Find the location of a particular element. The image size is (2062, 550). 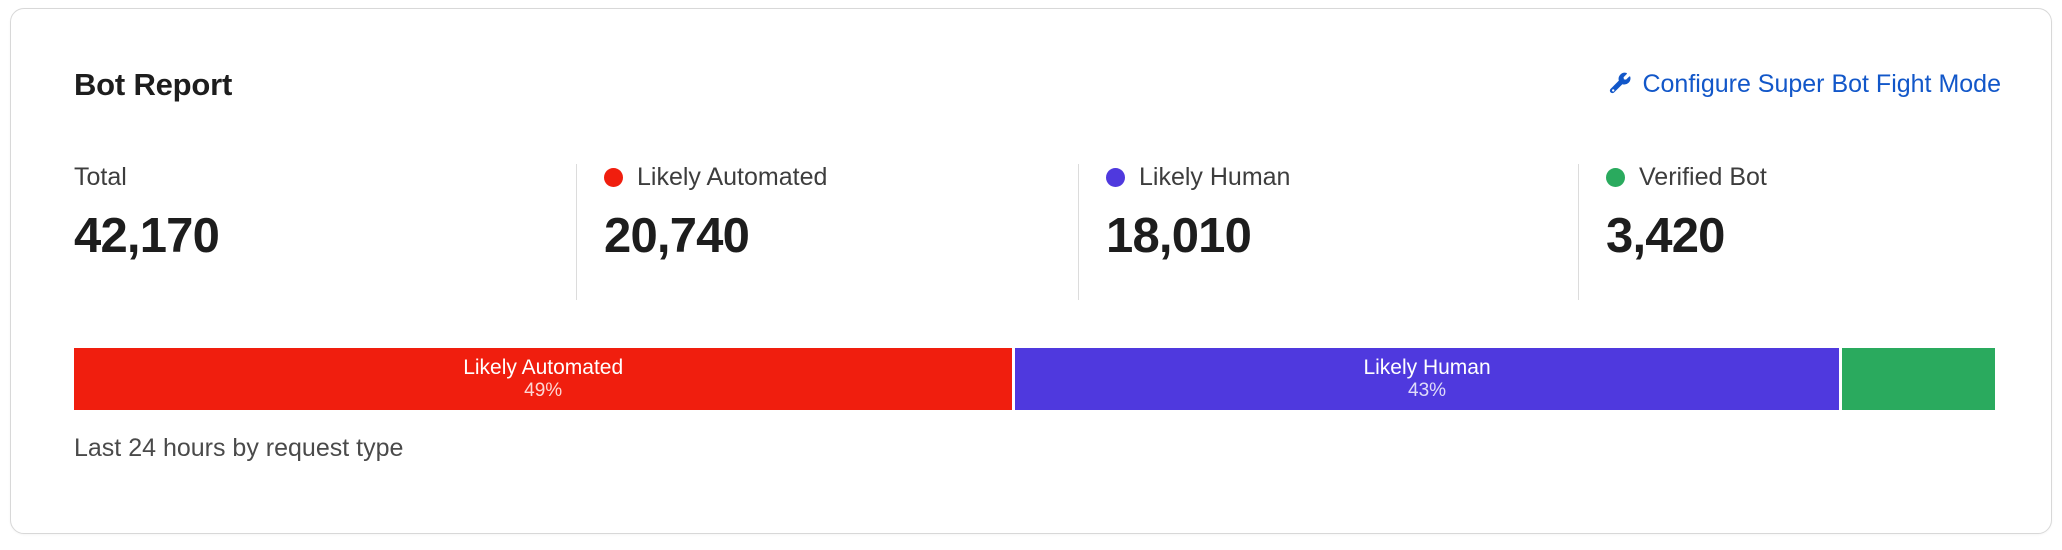

configure-super-bot-fight-mode-link: Configure Super Bot Fight Mode is located at coordinates (1805, 83).